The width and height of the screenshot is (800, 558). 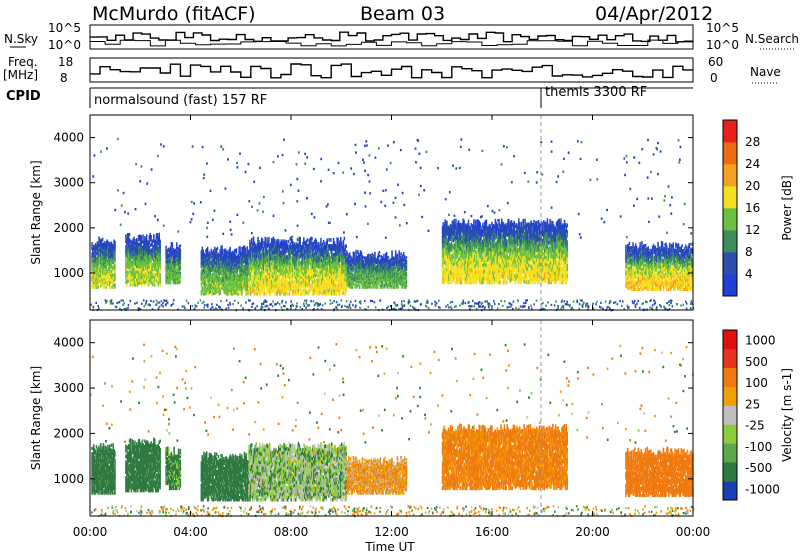 What do you see at coordinates (749, 274) in the screenshot?
I see `power-colorbar-tick-label: 4` at bounding box center [749, 274].